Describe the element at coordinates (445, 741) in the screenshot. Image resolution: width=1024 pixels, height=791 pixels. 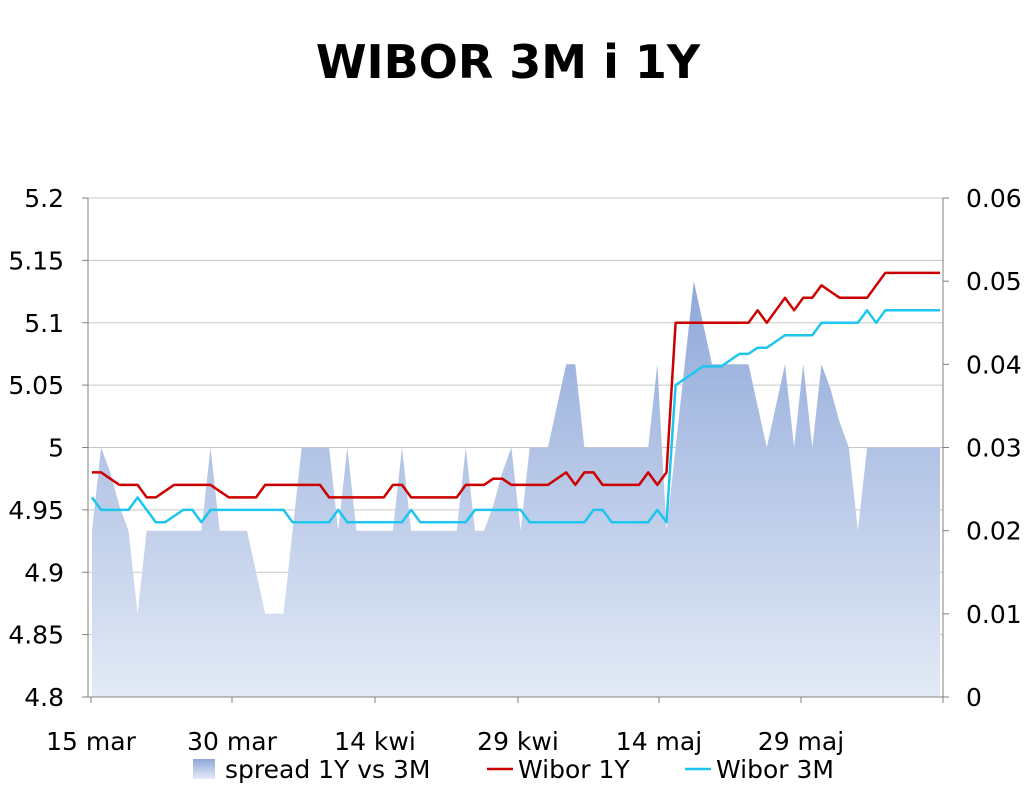
I see `x-axis-tick-labels: 15 mar 30 mar 14 kwi 29 kwi 14 maj 29 maj` at that location.